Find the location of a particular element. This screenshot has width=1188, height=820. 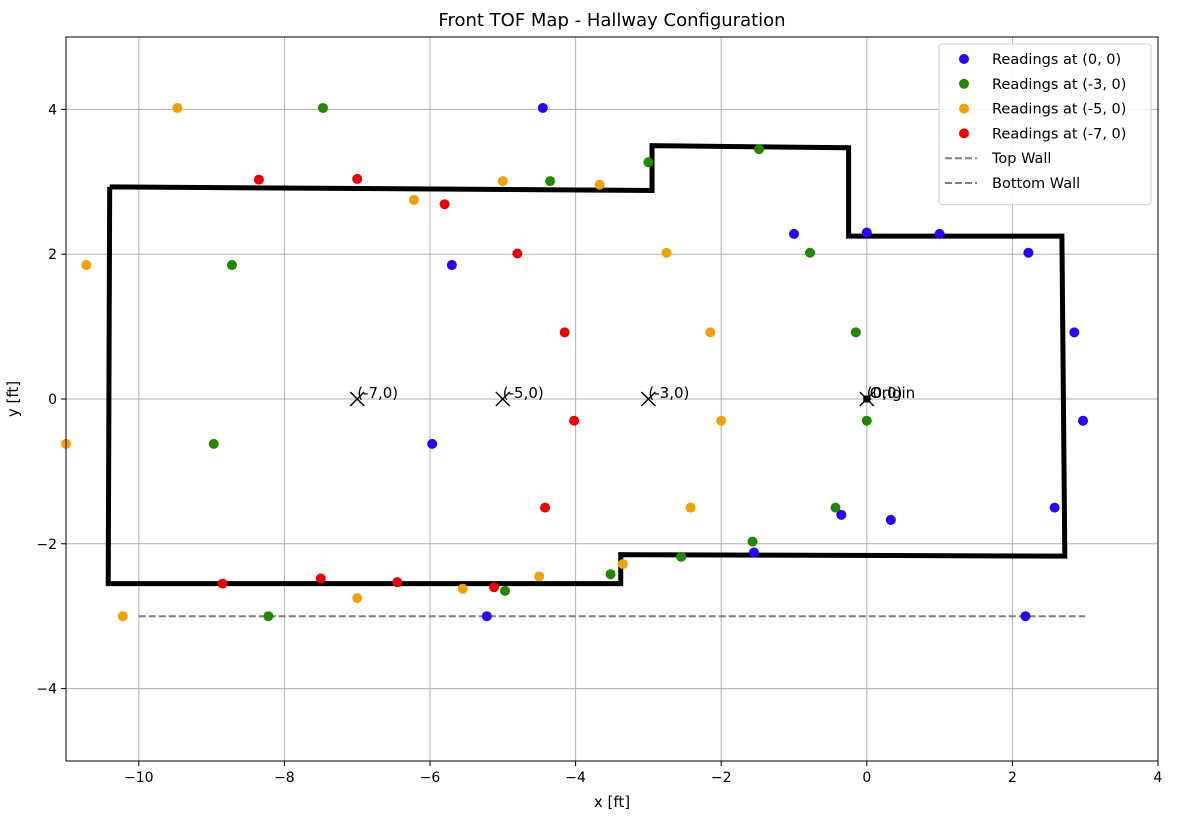

legend-label: Readings at (-7, 0) is located at coordinates (1059, 134).